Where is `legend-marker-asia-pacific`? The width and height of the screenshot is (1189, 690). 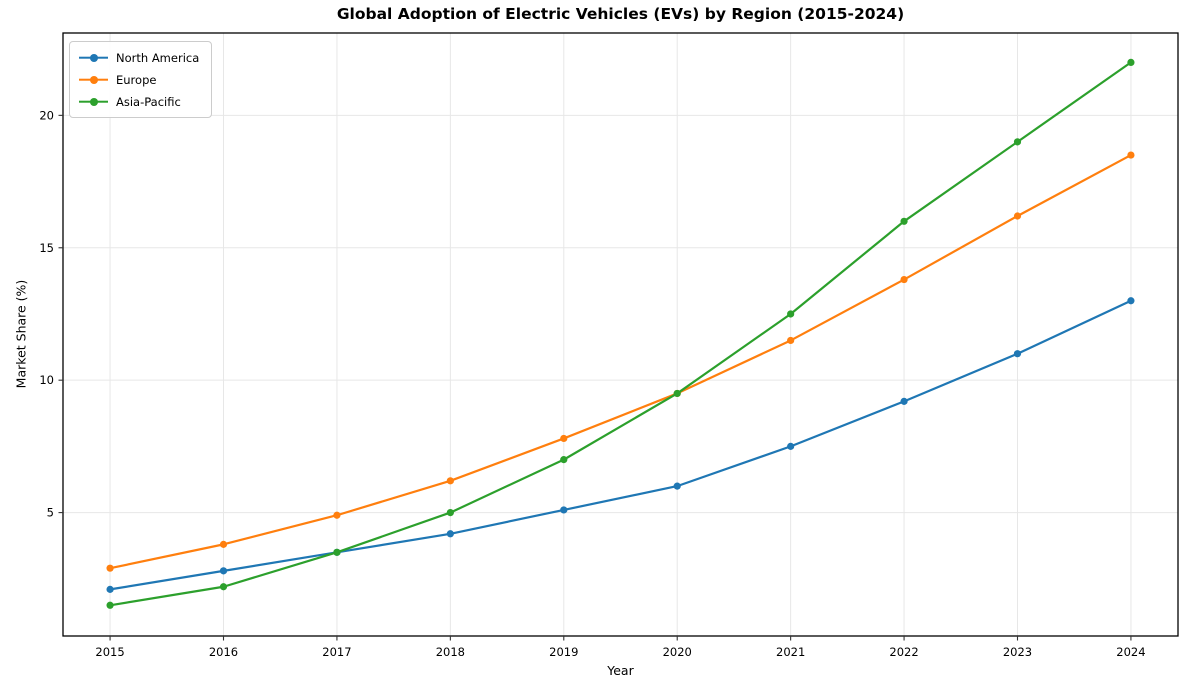
legend-marker-asia-pacific is located at coordinates (93, 102).